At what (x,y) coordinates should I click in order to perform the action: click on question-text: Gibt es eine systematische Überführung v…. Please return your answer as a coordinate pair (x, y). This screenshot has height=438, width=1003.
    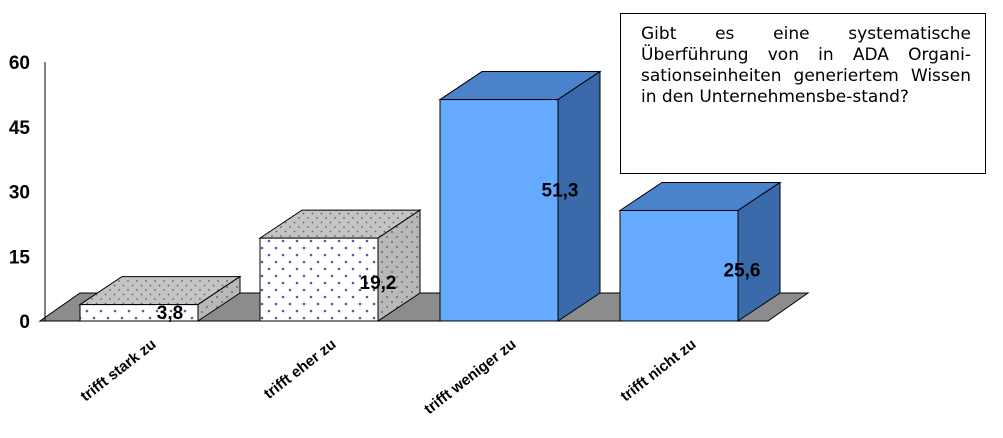
    Looking at the image, I should click on (806, 65).